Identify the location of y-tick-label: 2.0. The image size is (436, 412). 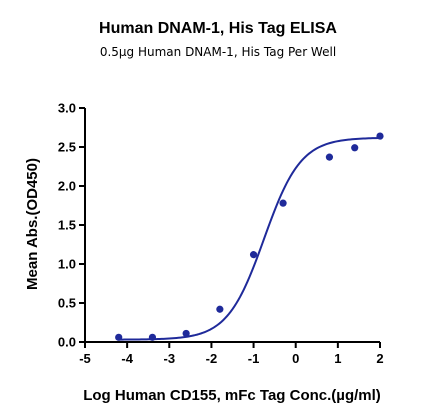
(67, 186).